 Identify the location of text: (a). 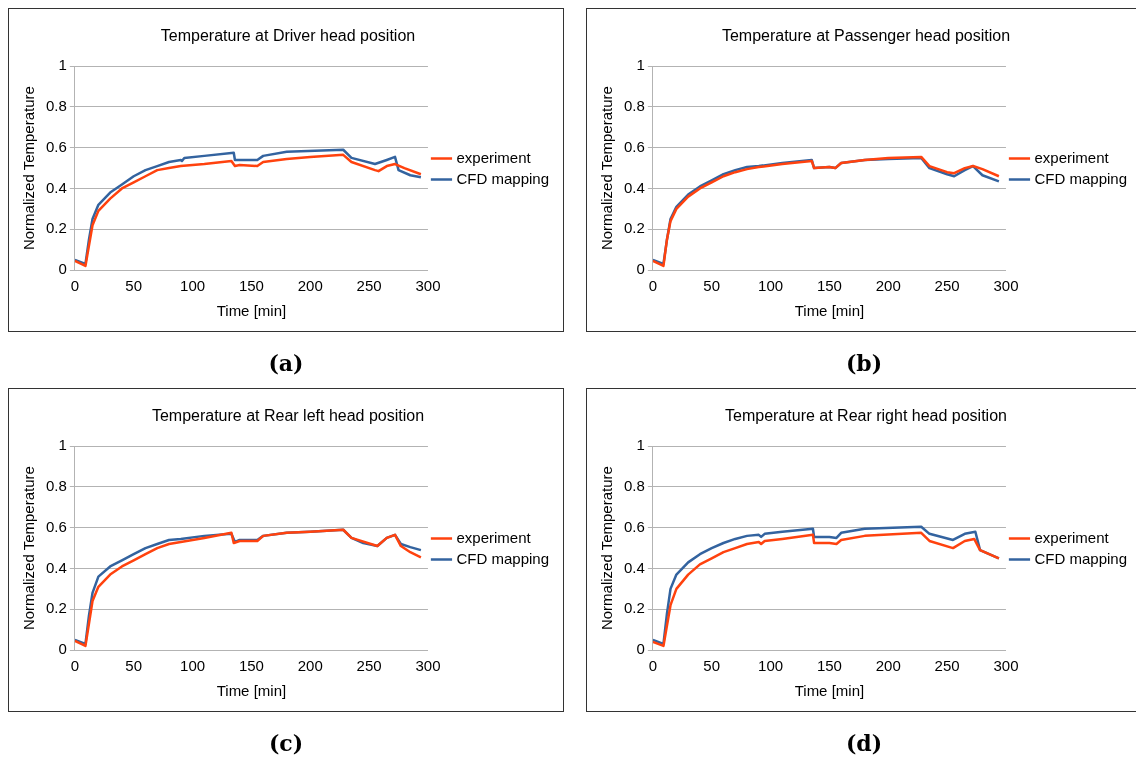
(286, 363).